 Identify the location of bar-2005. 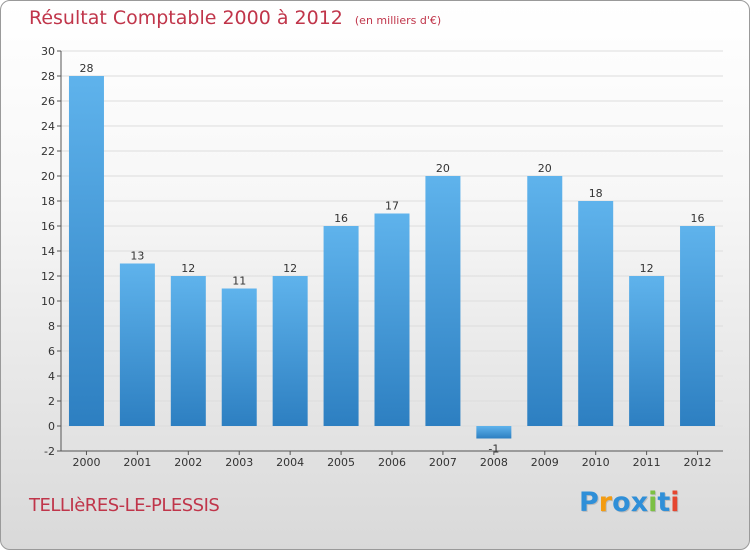
(341, 326).